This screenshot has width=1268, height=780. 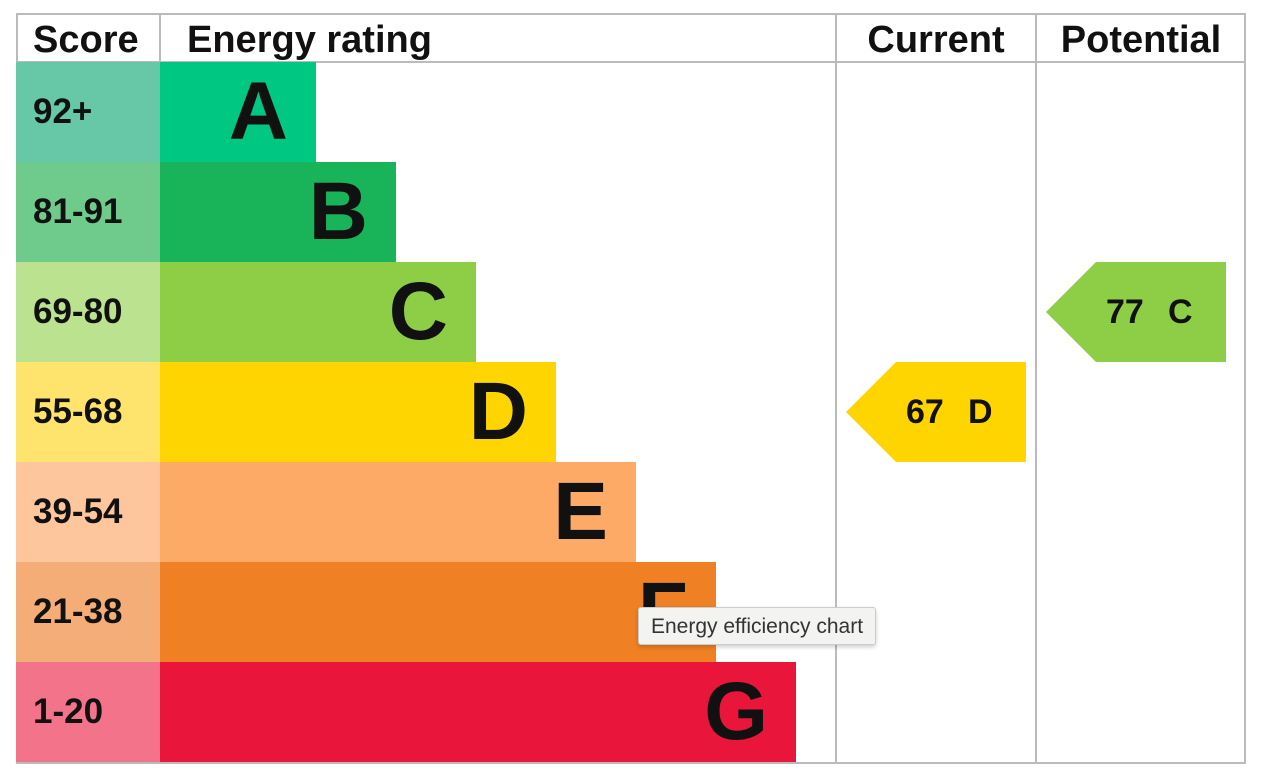 I want to click on potential-letter: C, so click(x=1180, y=312).